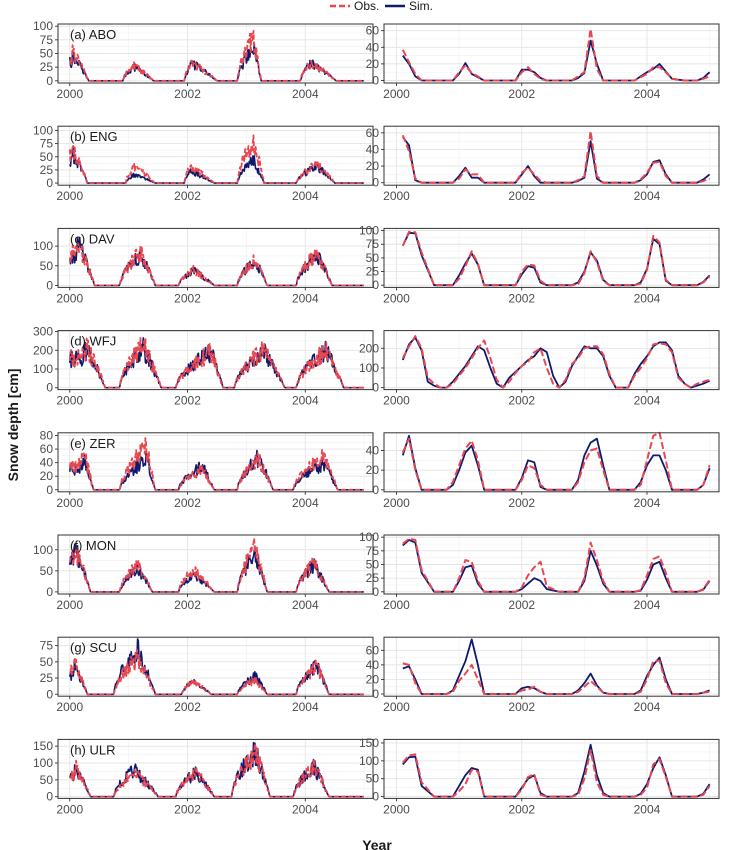 The width and height of the screenshot is (735, 850). I want to click on daily-panel-mon: 0 50 100 2000 2002 2004 (f) MON, so click(203, 573).